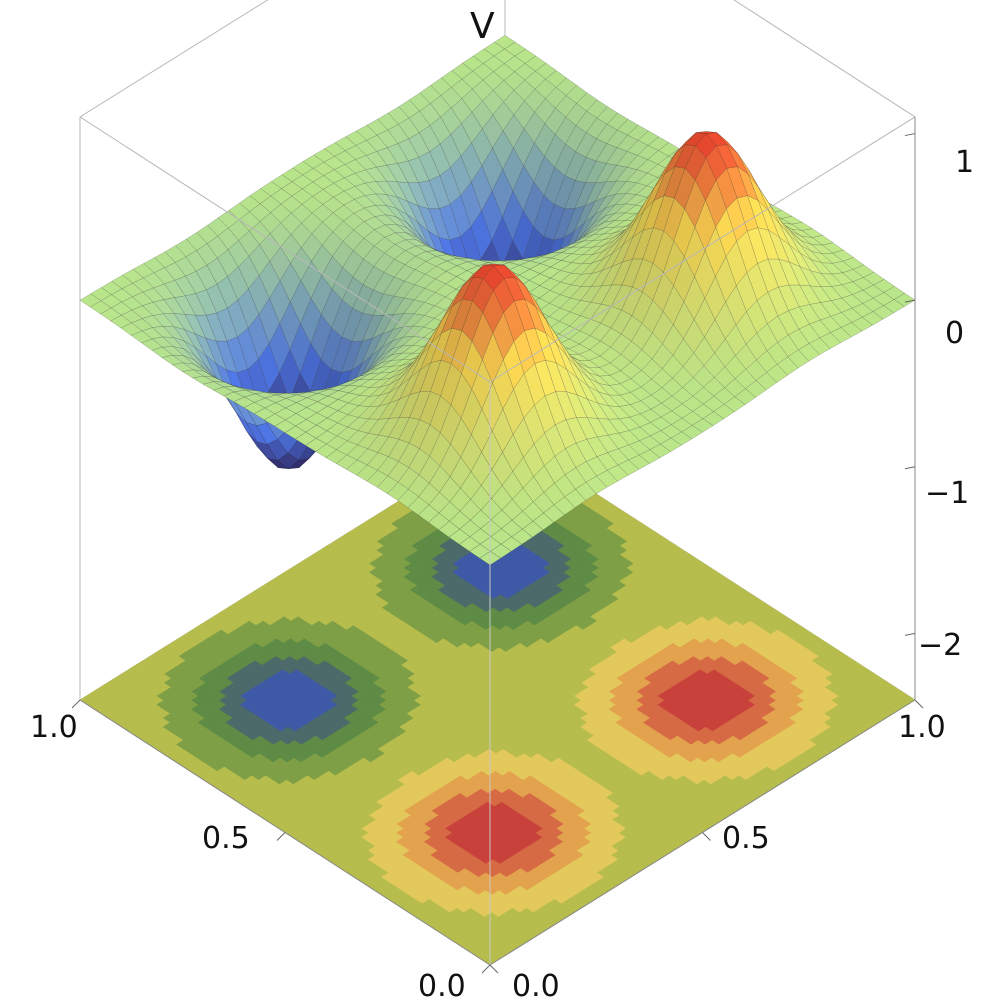 The height and width of the screenshot is (1003, 1000). Describe the element at coordinates (174, 59) in the screenshot. I see `box-edge-top-left` at that location.